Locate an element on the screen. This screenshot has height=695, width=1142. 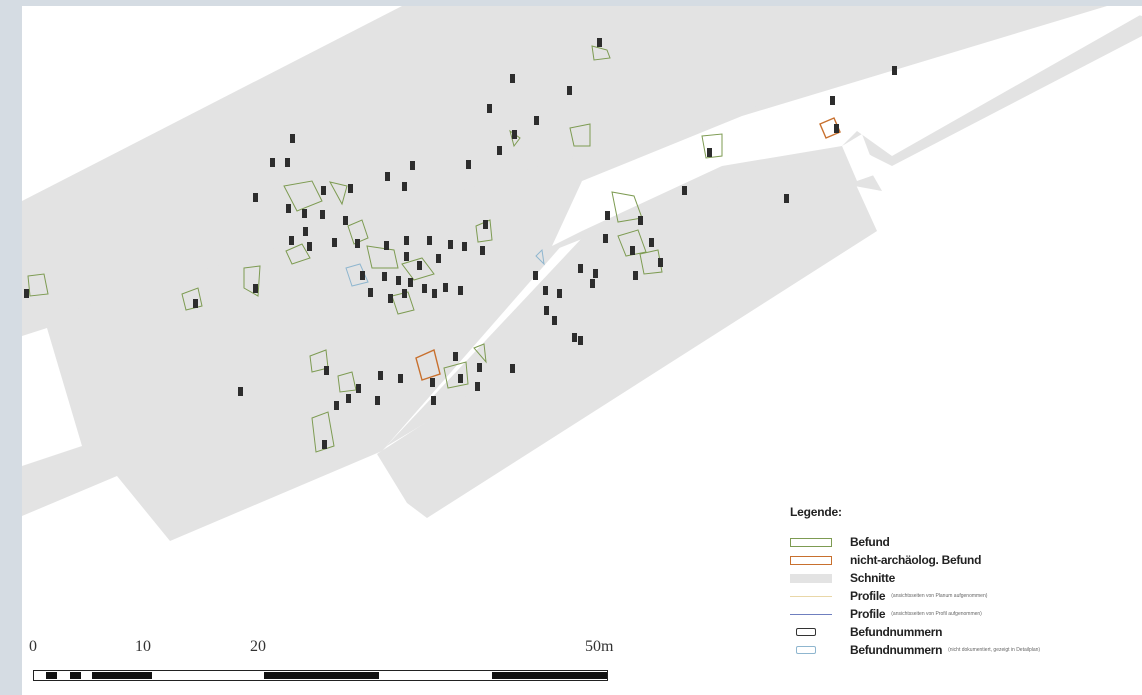
legend-note: (ansichtsseiten von Planum aufgenommen) is located at coordinates (939, 596).